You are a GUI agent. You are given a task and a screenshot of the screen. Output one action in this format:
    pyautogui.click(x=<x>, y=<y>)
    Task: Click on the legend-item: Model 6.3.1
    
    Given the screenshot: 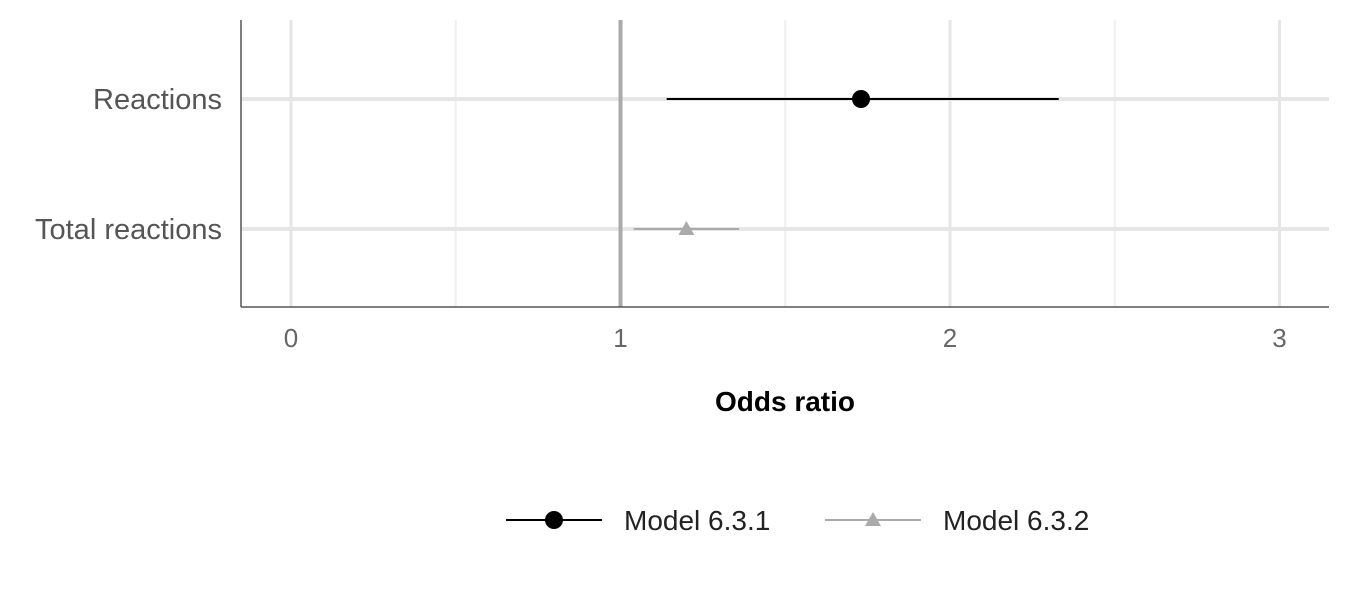 What is the action you would take?
    pyautogui.click(x=638, y=520)
    